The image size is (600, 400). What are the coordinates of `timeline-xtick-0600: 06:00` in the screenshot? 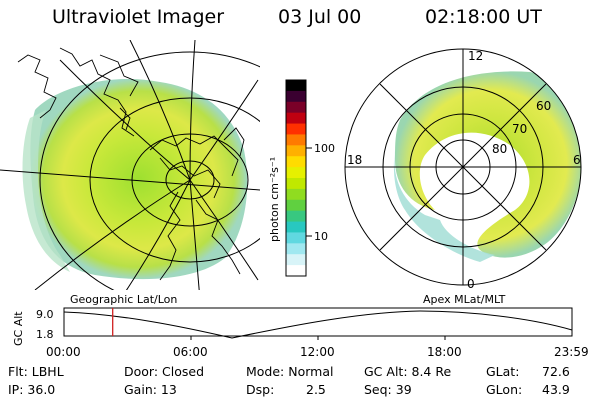 It's located at (190, 352).